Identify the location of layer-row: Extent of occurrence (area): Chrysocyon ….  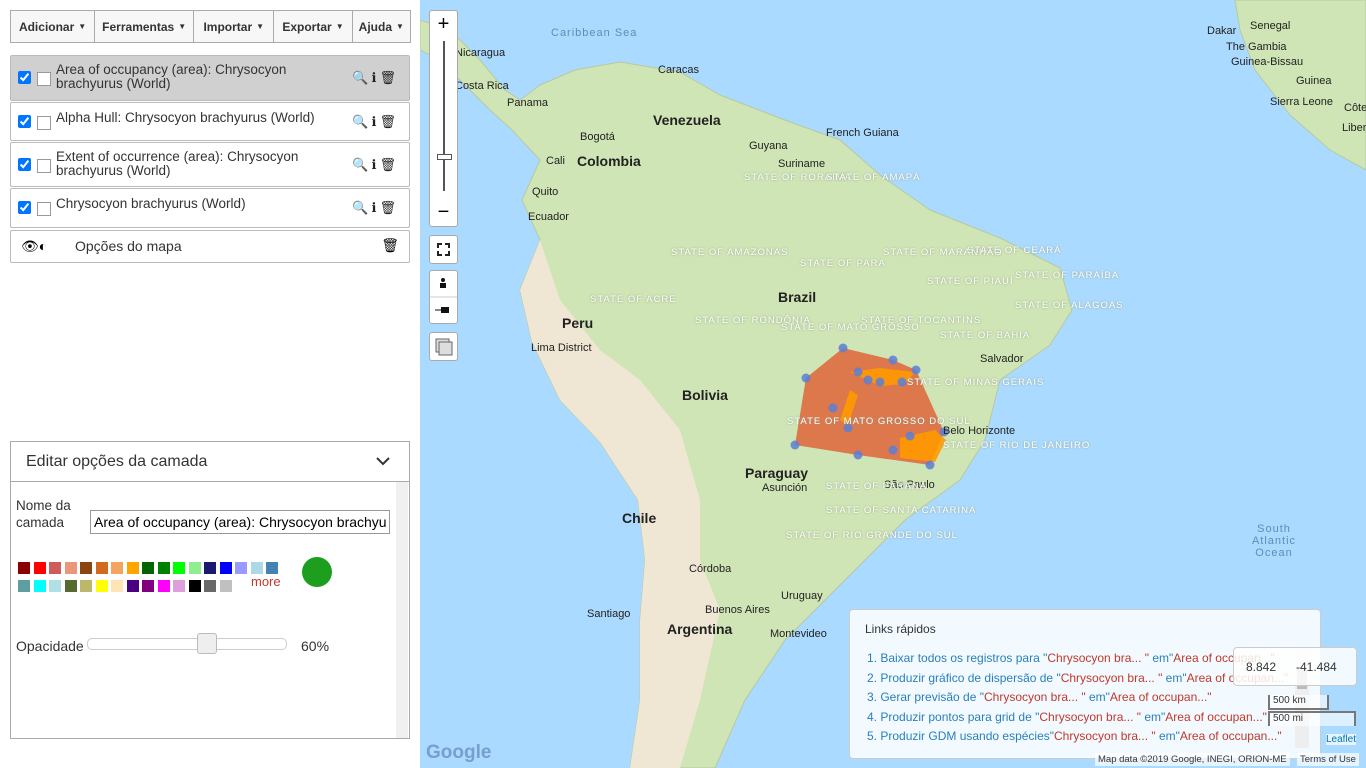
(210, 164).